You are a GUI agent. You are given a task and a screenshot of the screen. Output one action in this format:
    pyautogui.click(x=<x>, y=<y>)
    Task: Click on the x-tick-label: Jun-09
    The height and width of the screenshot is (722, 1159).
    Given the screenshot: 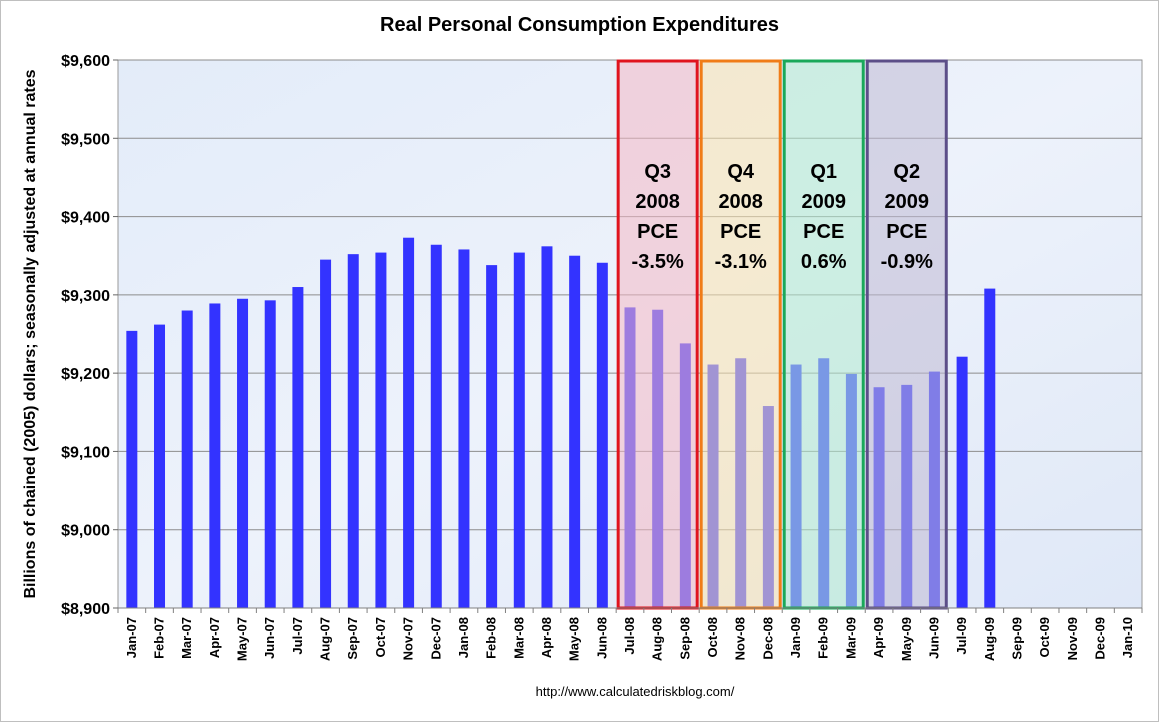 What is the action you would take?
    pyautogui.click(x=933, y=638)
    